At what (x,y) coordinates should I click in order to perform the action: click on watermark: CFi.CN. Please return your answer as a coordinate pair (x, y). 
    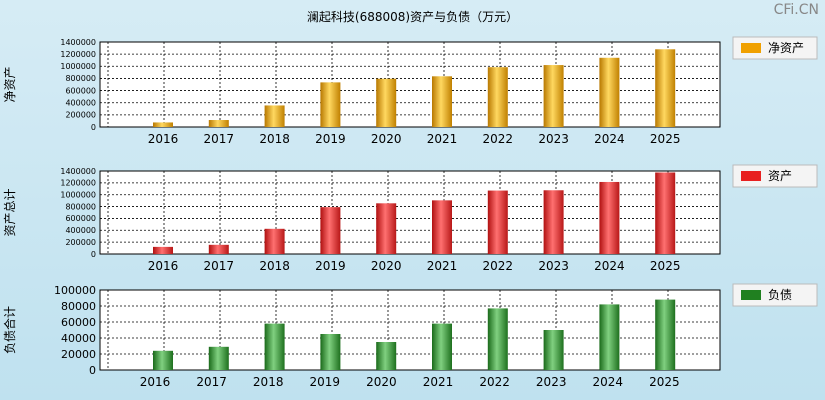
    Looking at the image, I should click on (796, 10).